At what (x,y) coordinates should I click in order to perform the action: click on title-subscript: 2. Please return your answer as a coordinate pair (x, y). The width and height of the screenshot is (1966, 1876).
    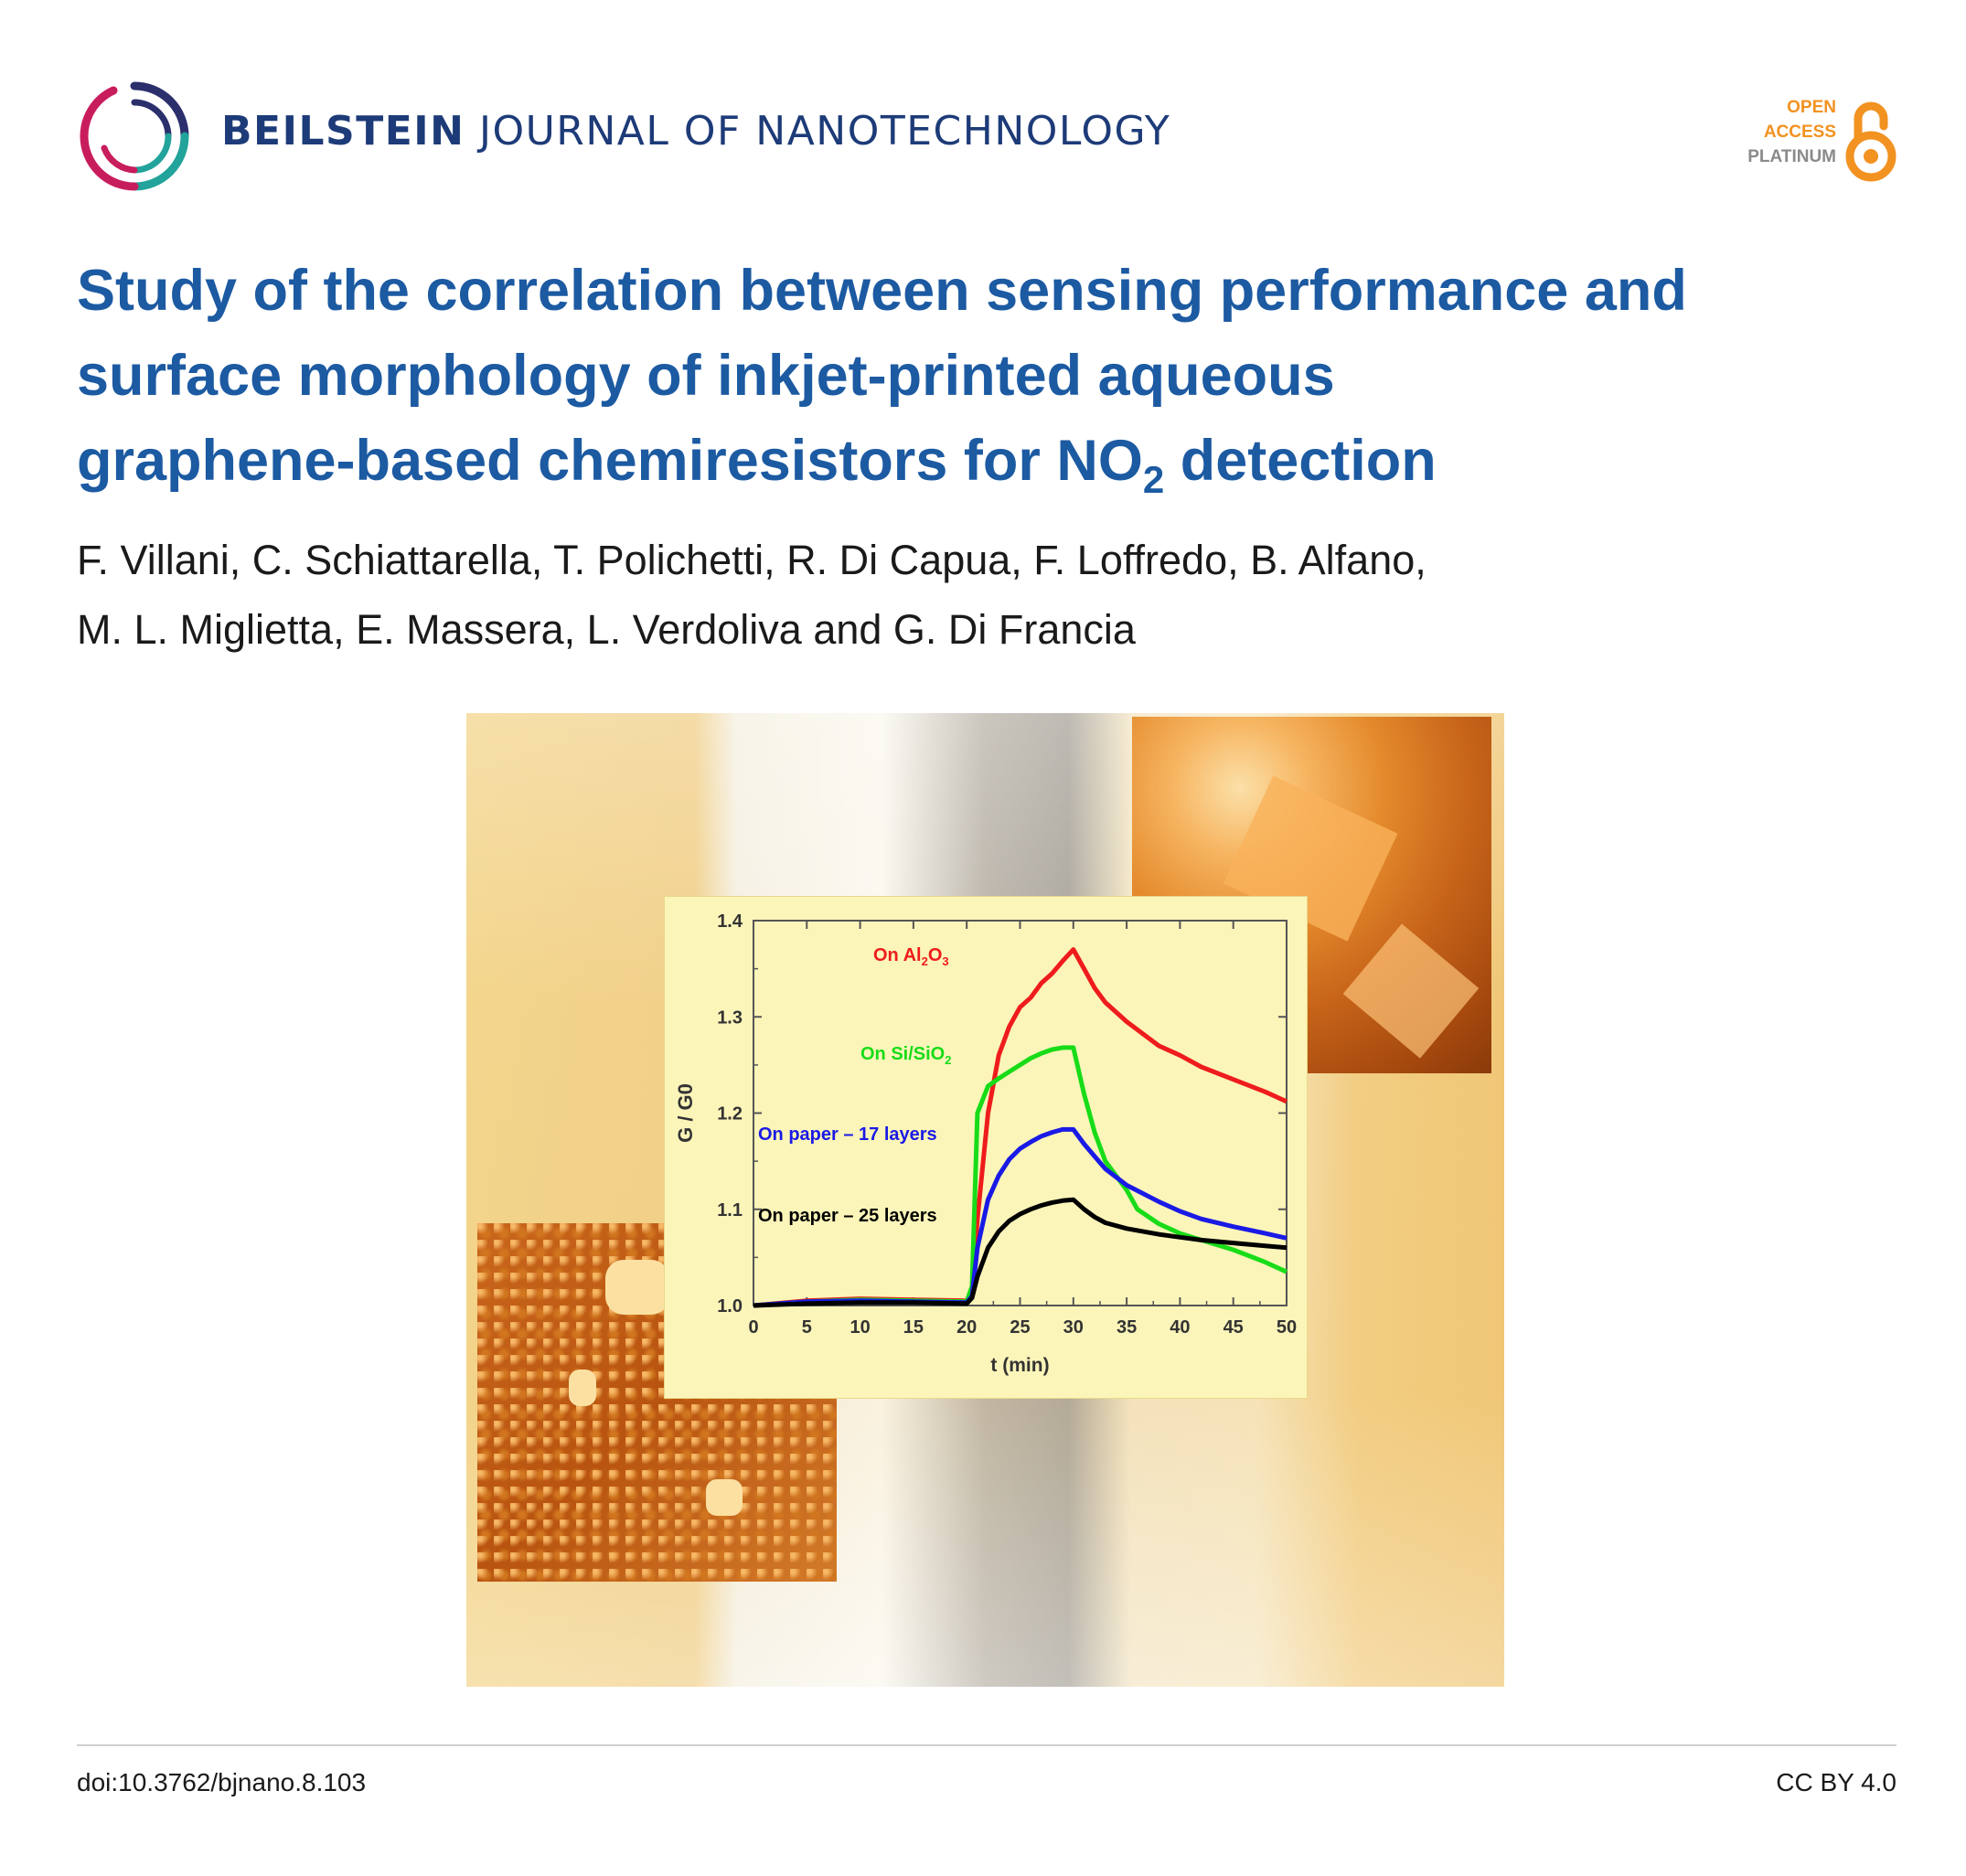
    Looking at the image, I should click on (1153, 479).